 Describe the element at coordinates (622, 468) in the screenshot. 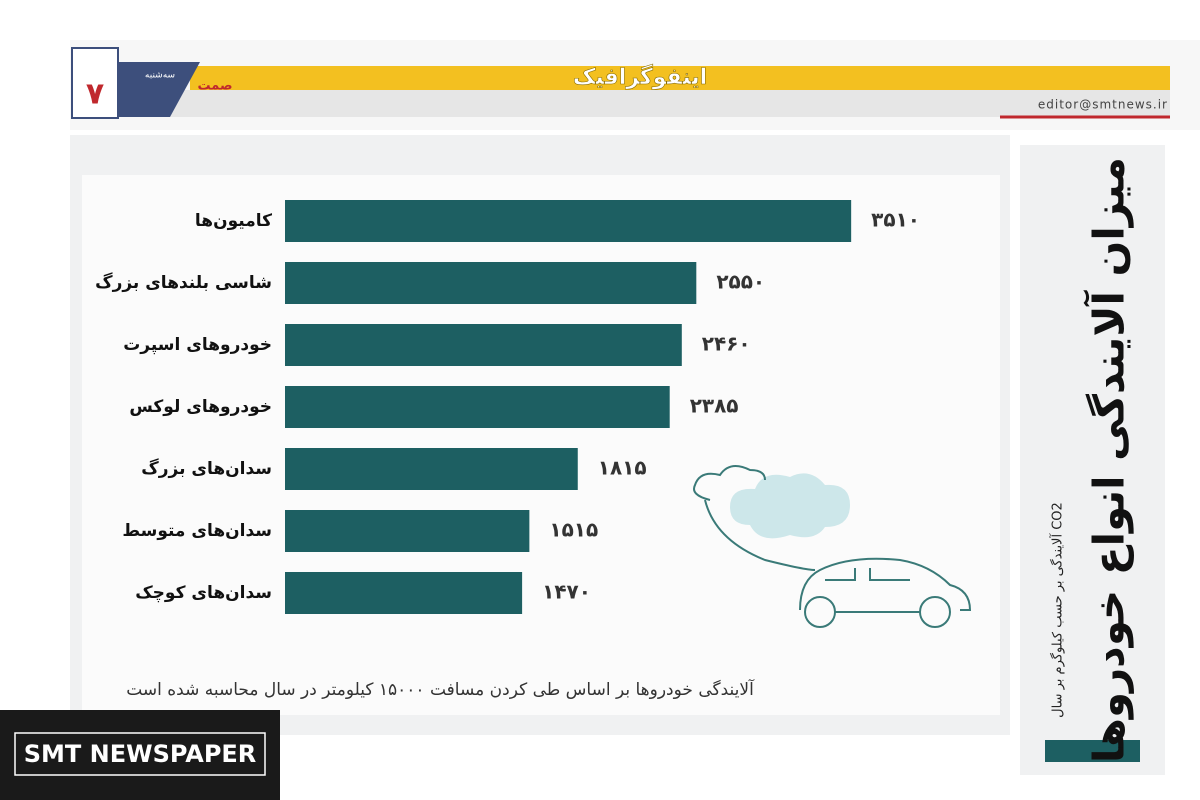

I see `value-label: ۱۸۱۵` at that location.